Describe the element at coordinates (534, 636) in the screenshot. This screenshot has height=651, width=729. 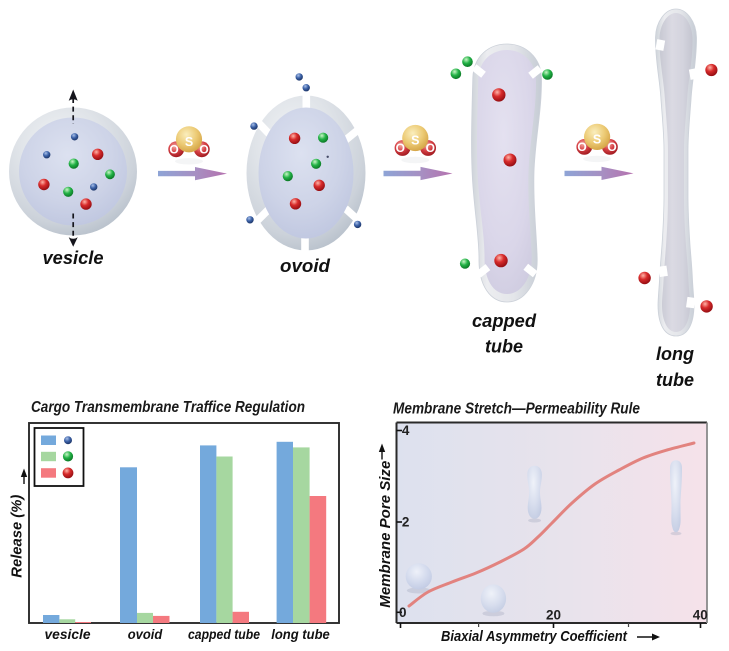
I see `svg-text: Biaxial Asymmetry Coefficient` at that location.